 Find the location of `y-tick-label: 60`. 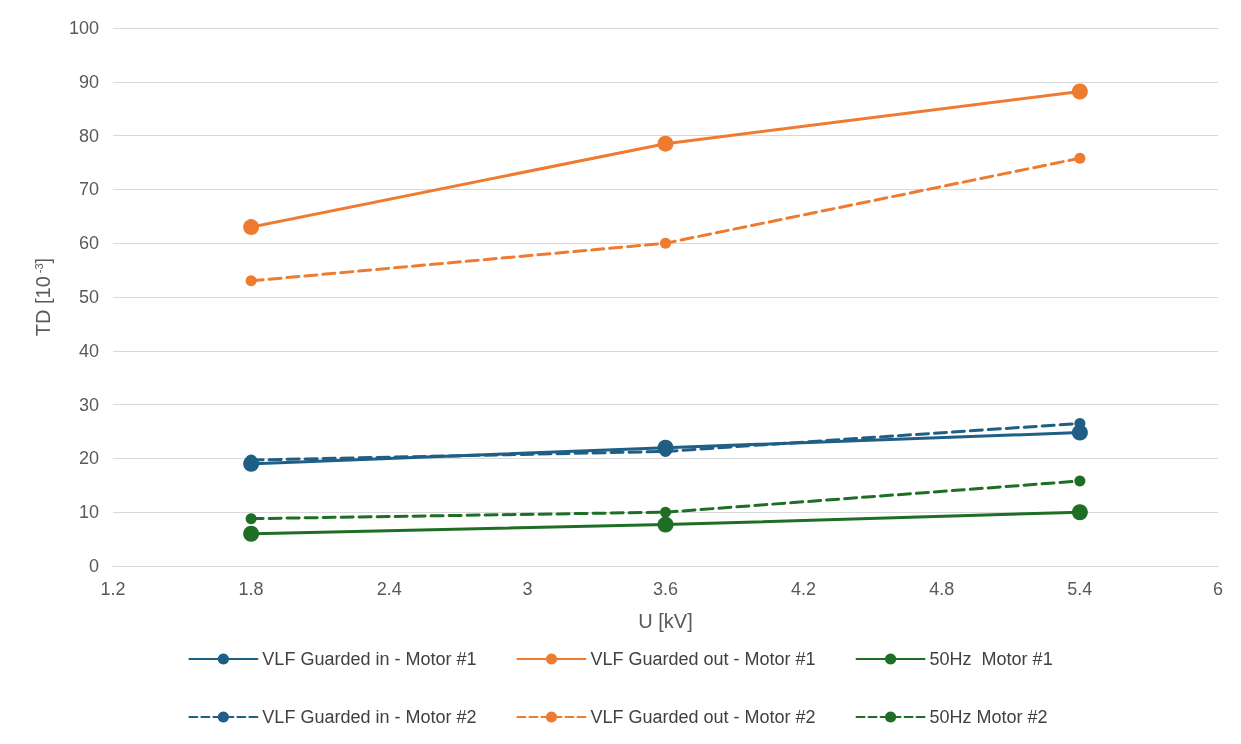

y-tick-label: 60 is located at coordinates (88, 243).